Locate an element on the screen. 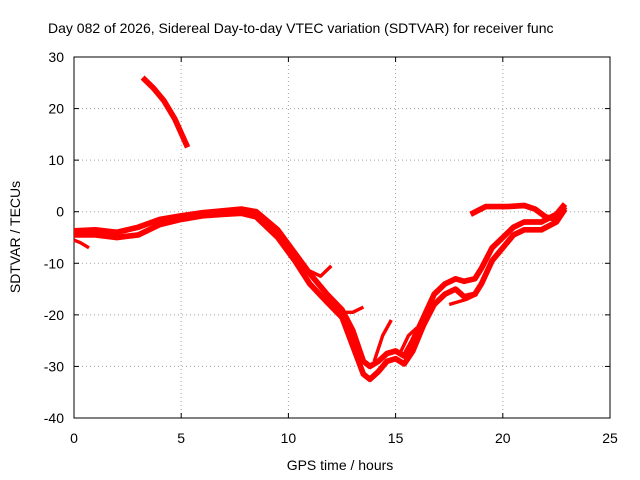 The width and height of the screenshot is (640, 480). x-axis-label: GPS time / hours is located at coordinates (340, 465).